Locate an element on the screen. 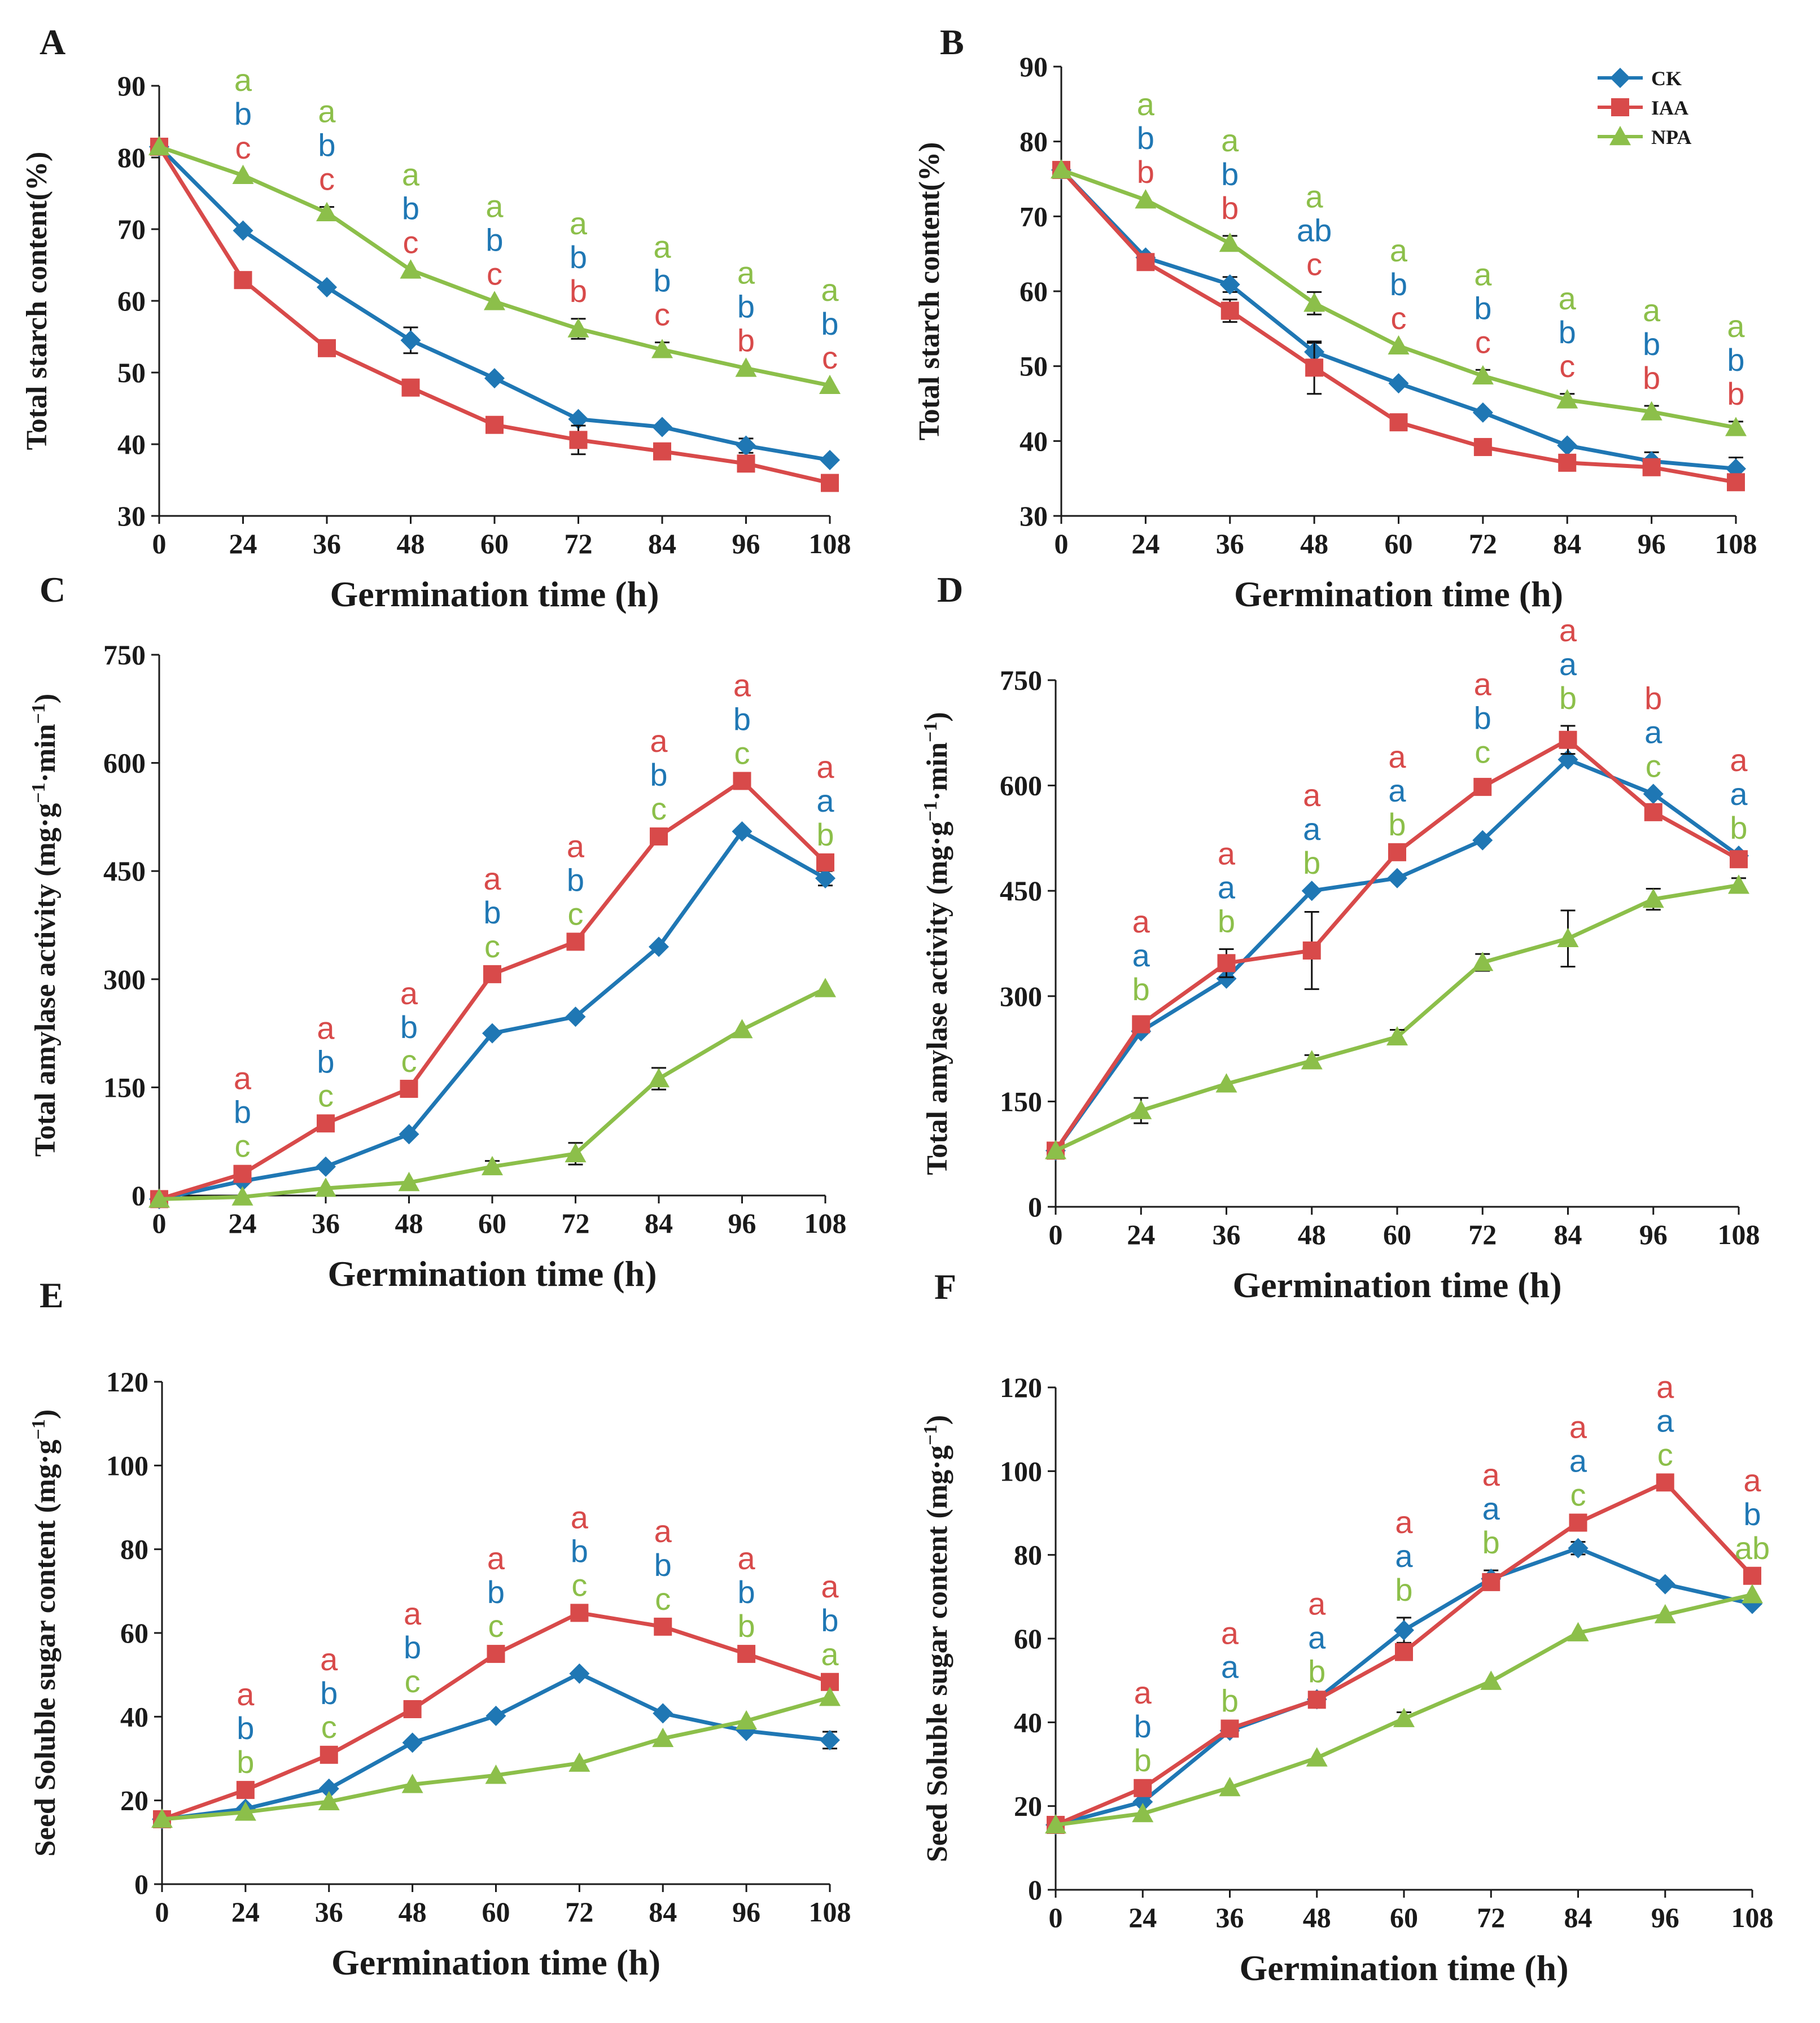 This screenshot has height=2023, width=1820. y-tick-label: 90 is located at coordinates (1034, 66).